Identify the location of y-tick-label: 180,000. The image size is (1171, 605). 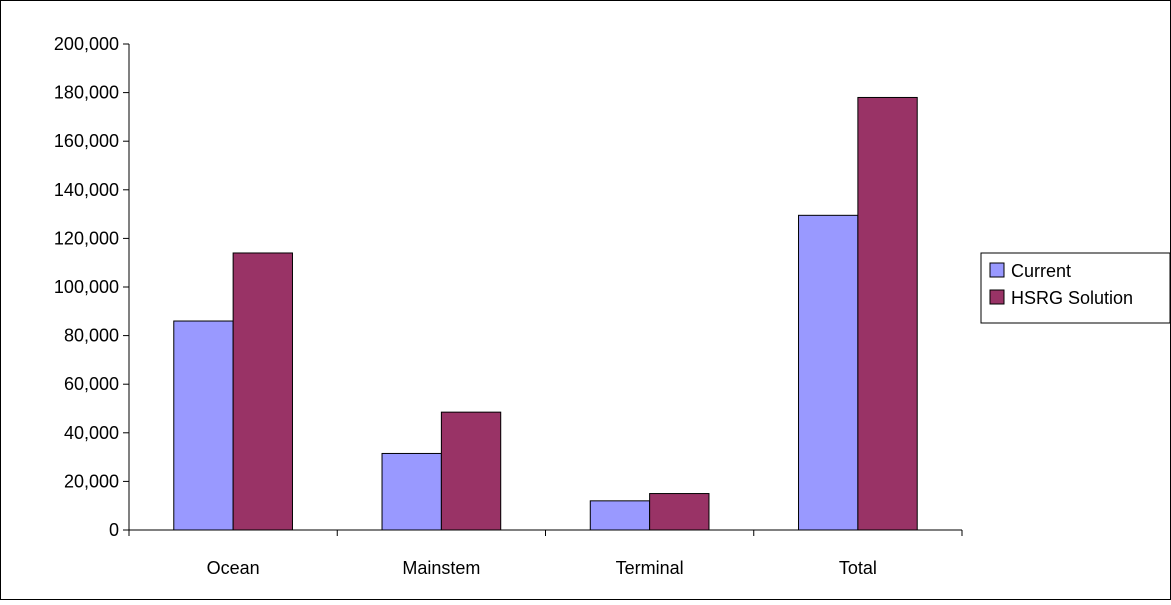
(86, 93).